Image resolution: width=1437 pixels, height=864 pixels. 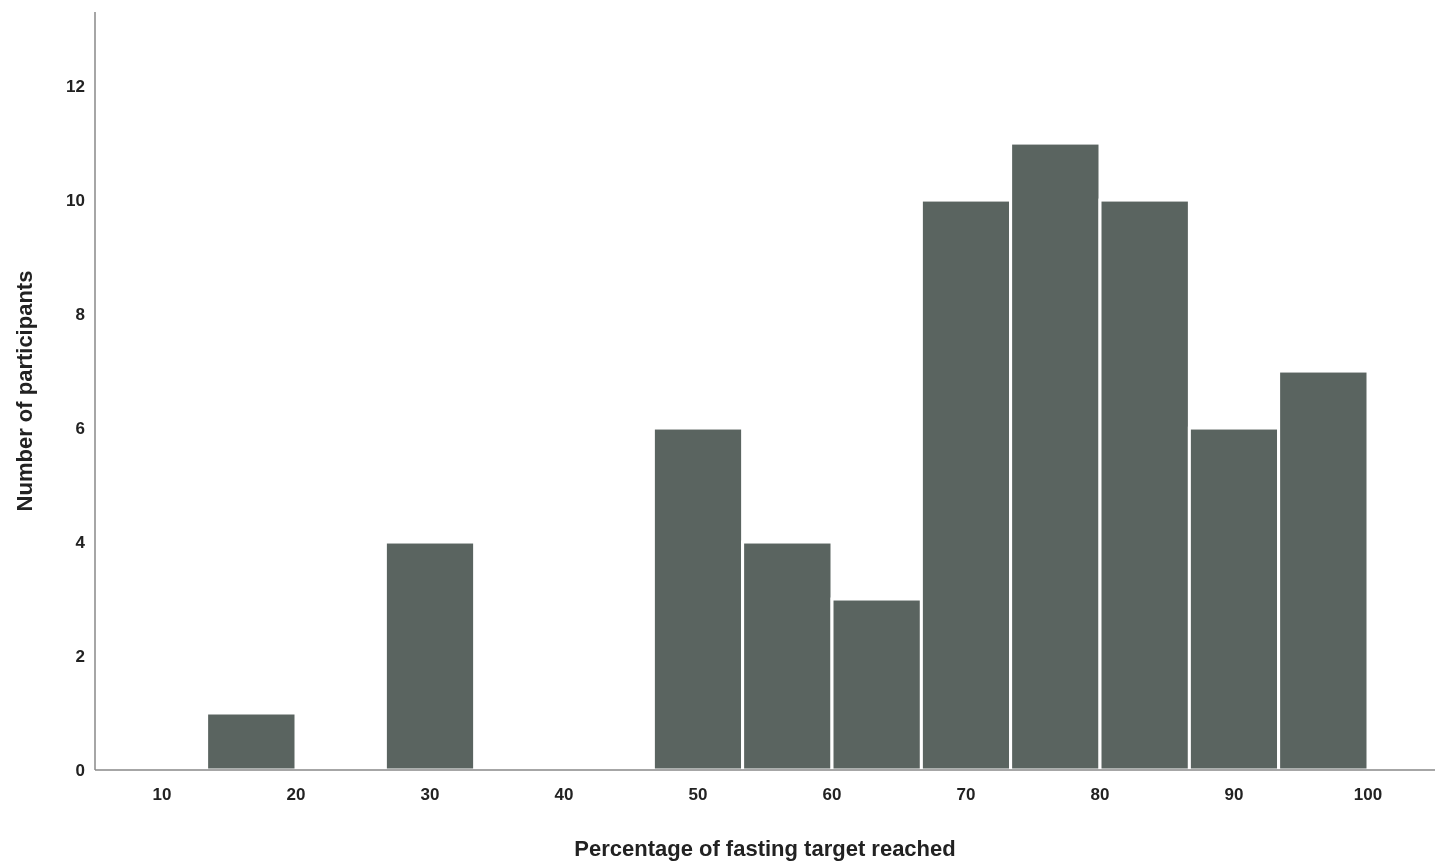 I want to click on y-tick-label: 12, so click(x=75, y=87).